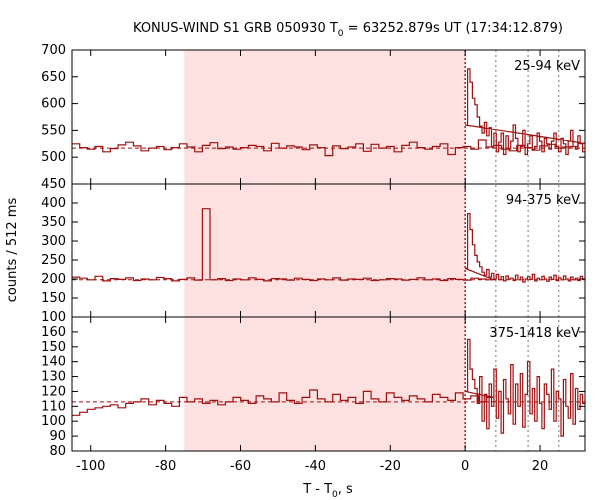 This screenshot has width=600, height=500. Describe the element at coordinates (53, 347) in the screenshot. I see `y-tick-label-2-7: 150` at that location.